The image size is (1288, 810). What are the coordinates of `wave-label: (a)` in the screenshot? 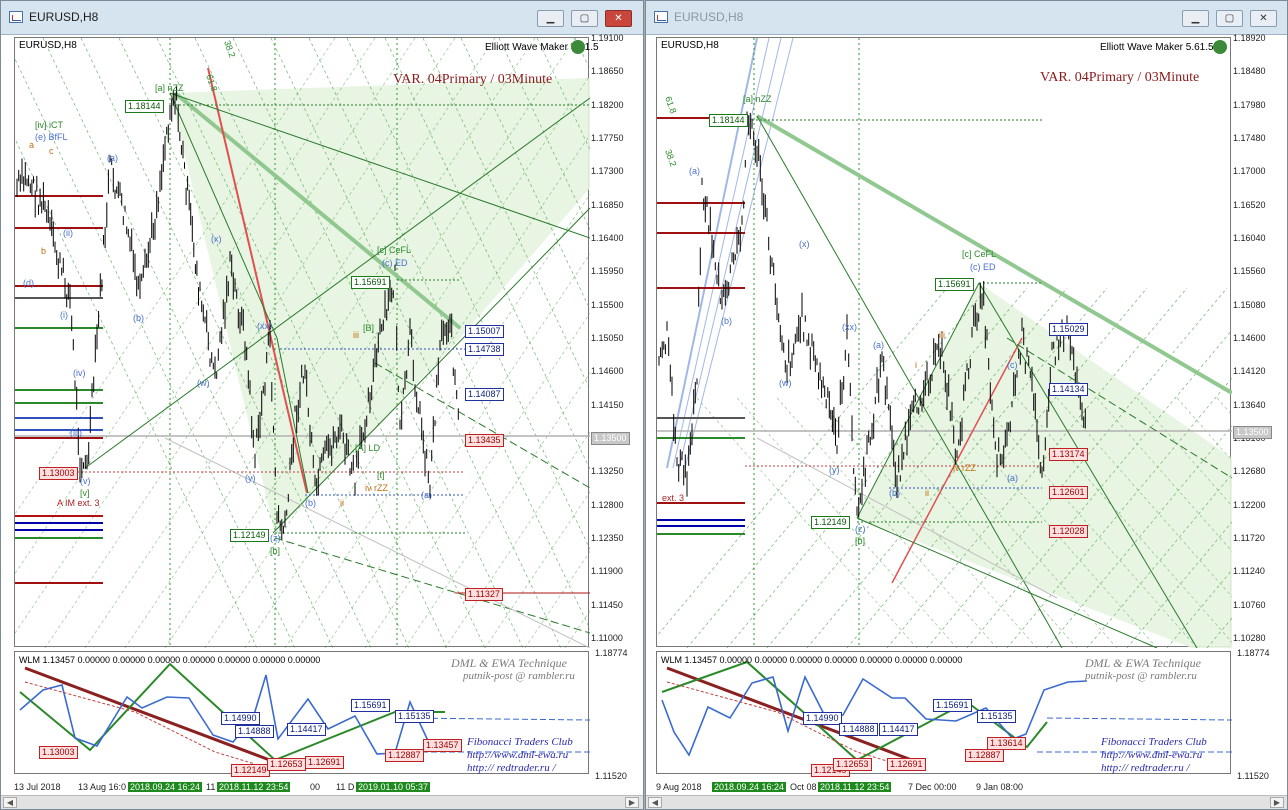 It's located at (426, 495).